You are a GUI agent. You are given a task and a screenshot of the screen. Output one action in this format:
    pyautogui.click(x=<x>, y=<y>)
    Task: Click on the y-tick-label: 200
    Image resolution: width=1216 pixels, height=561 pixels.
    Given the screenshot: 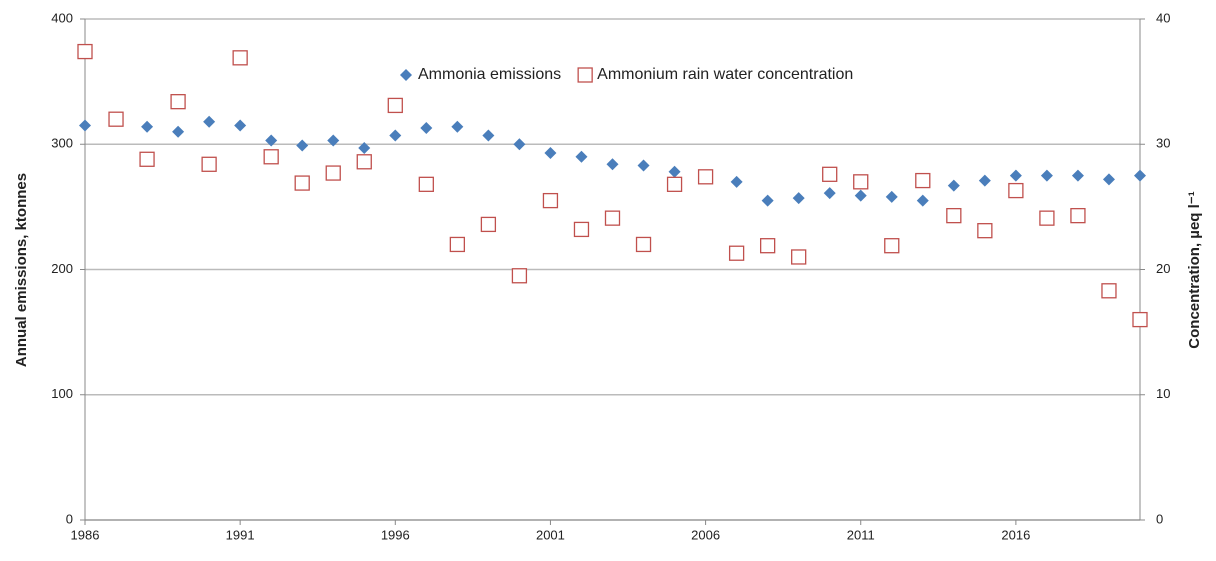 What is the action you would take?
    pyautogui.click(x=62, y=268)
    